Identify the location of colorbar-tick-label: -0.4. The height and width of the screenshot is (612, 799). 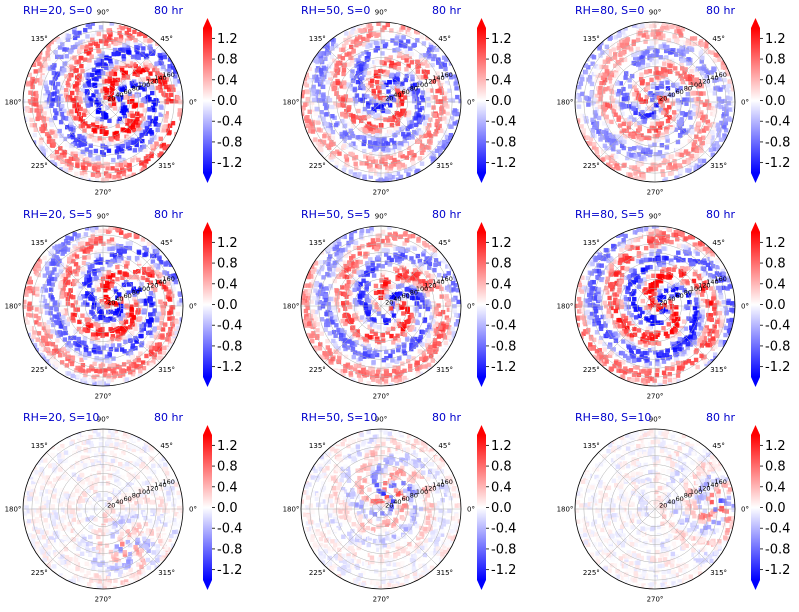
(503, 326).